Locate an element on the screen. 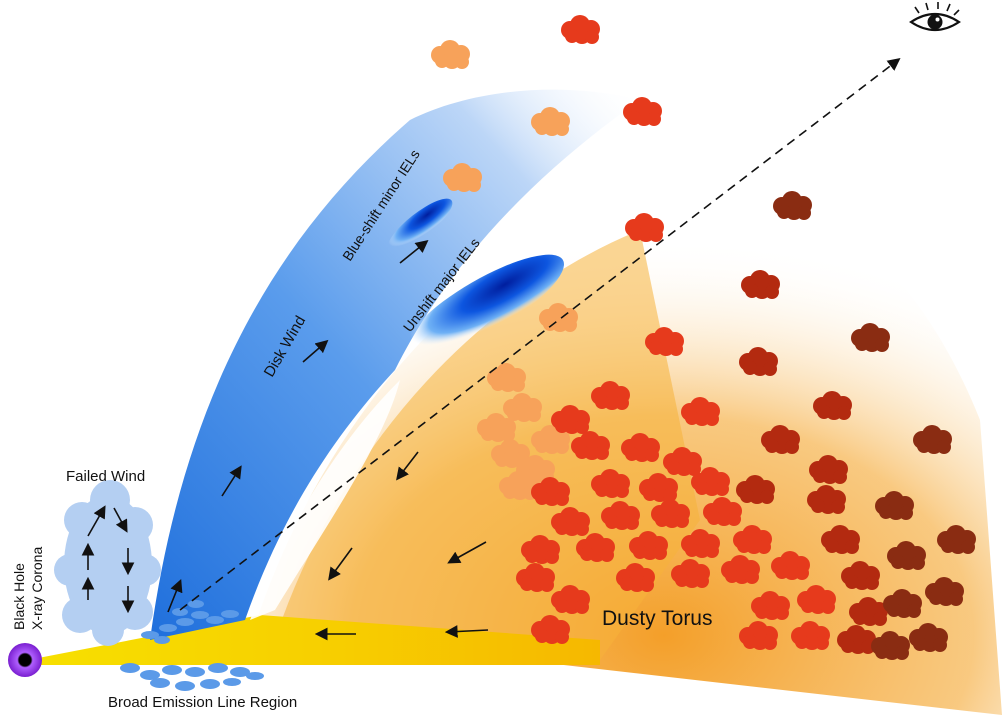  blue-shift-iel-region is located at coordinates (420, 225).